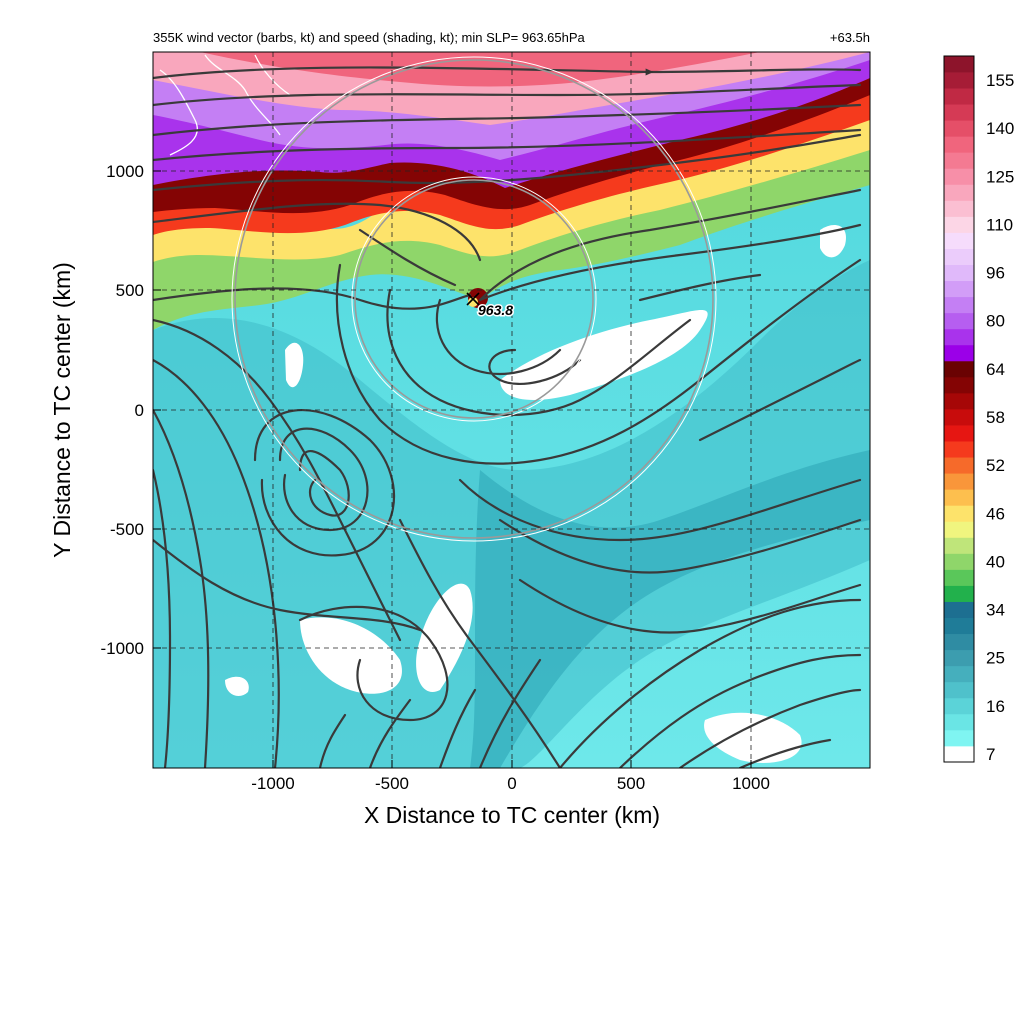  I want to click on colorbar-tick-label: 58, so click(995, 417).